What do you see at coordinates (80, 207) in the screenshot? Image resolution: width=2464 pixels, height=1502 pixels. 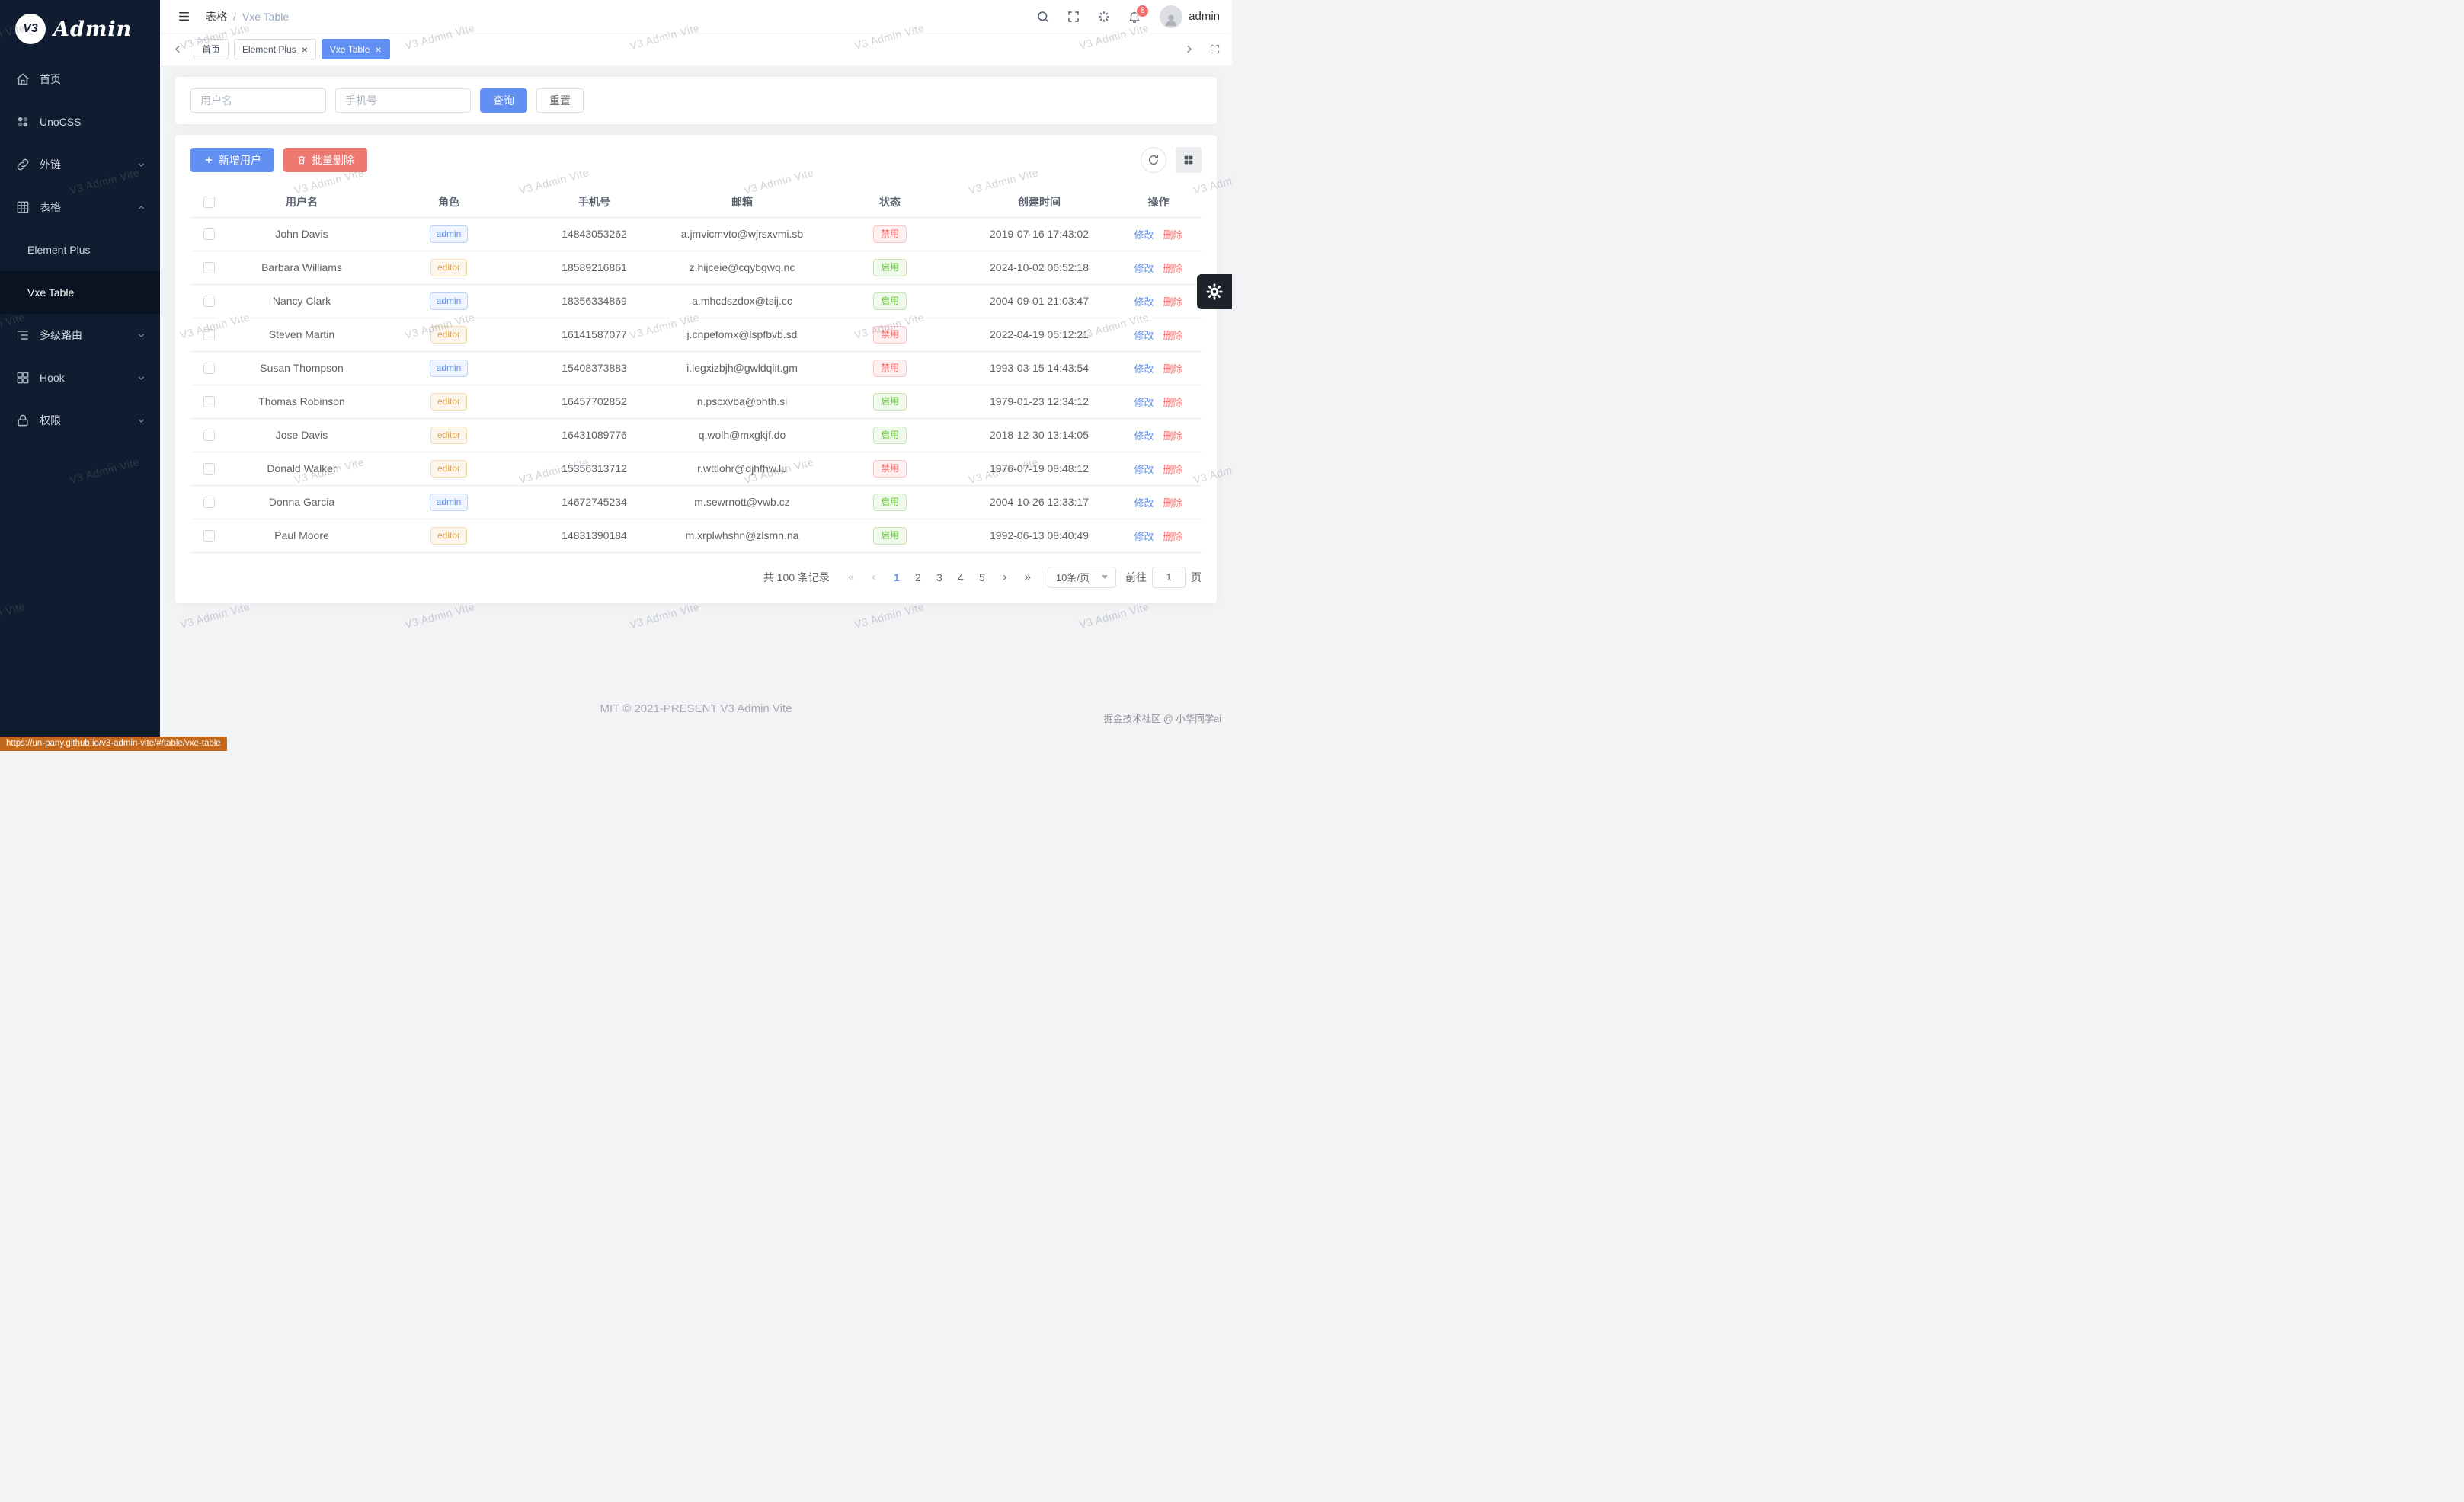 I see `sidebar-item-table: 表格` at bounding box center [80, 207].